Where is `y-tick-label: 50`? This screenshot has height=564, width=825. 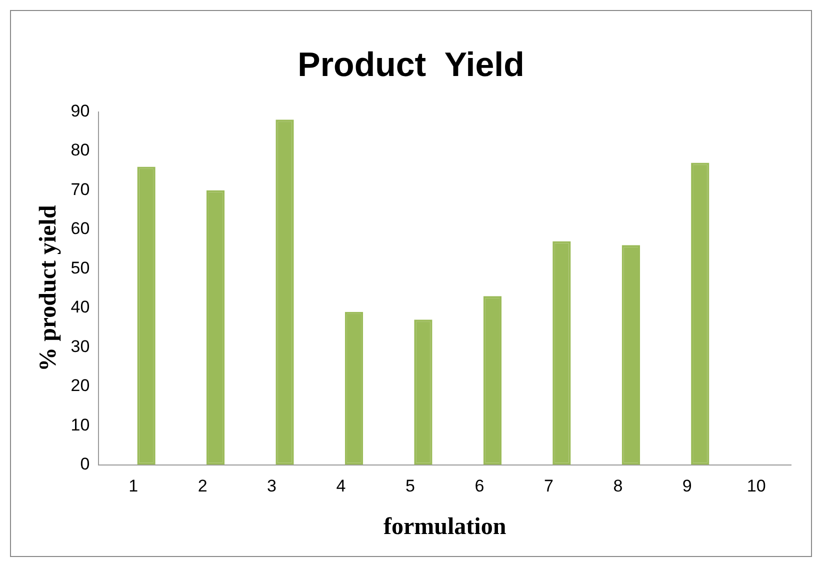
y-tick-label: 50 is located at coordinates (80, 268).